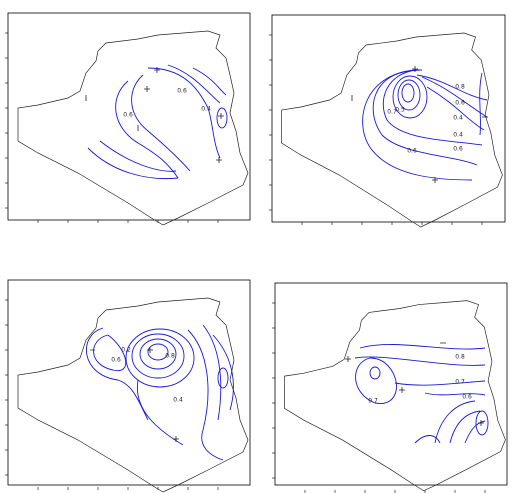  What do you see at coordinates (400, 110) in the screenshot?
I see `contour-label: 0.5` at bounding box center [400, 110].